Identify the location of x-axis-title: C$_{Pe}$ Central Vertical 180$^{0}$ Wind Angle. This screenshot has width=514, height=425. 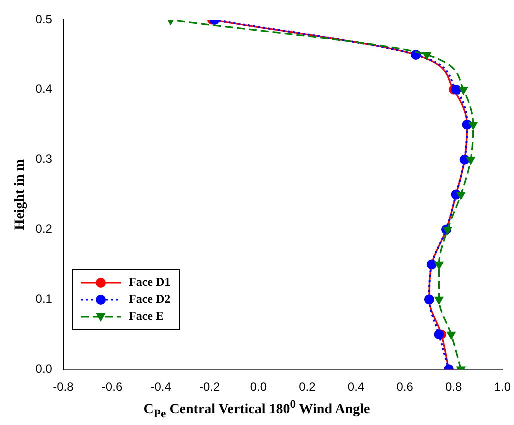
(257, 409).